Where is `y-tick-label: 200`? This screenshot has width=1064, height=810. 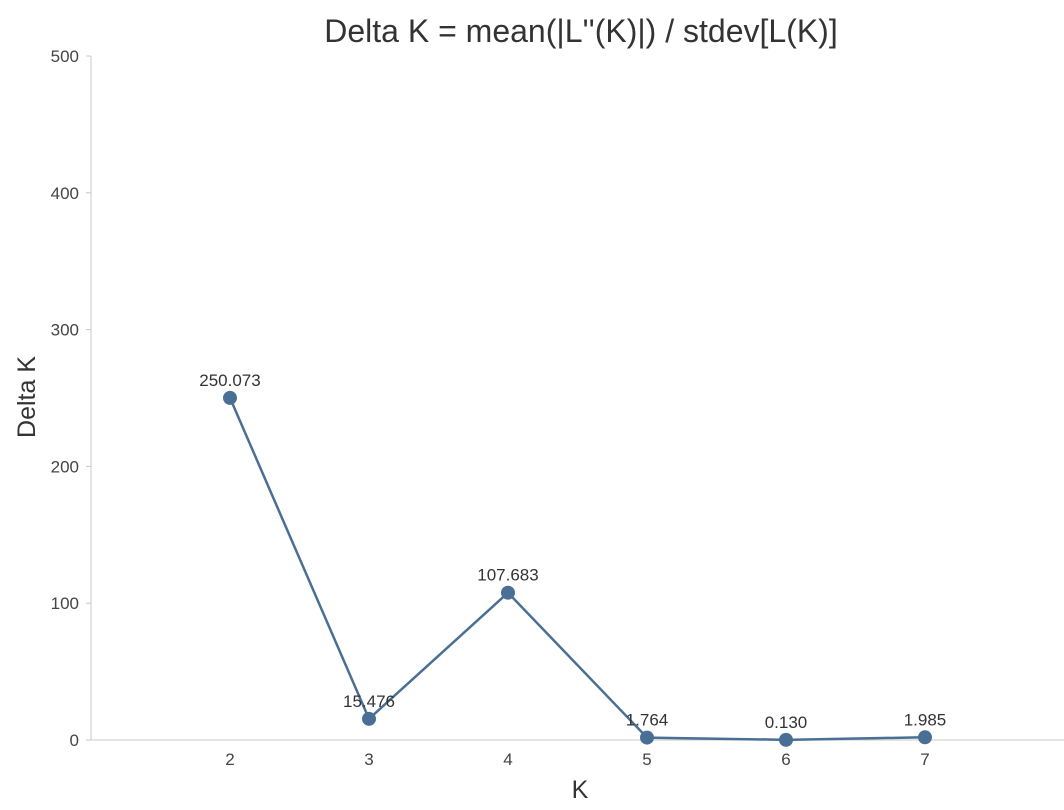 y-tick-label: 200 is located at coordinates (65, 466).